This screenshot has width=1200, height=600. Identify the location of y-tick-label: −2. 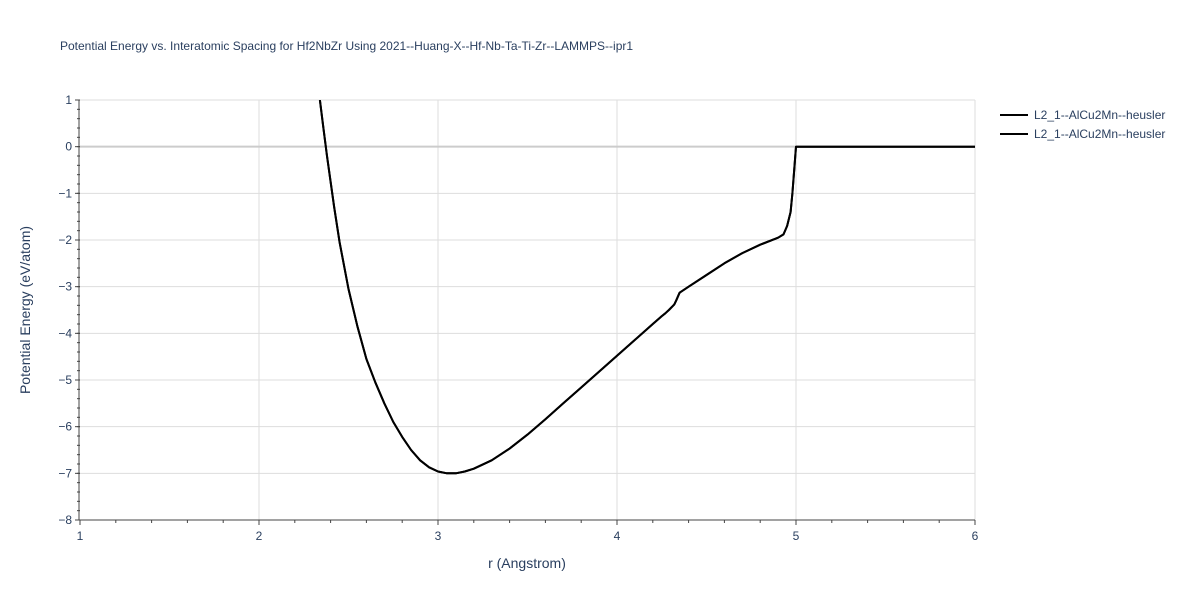
(65, 240).